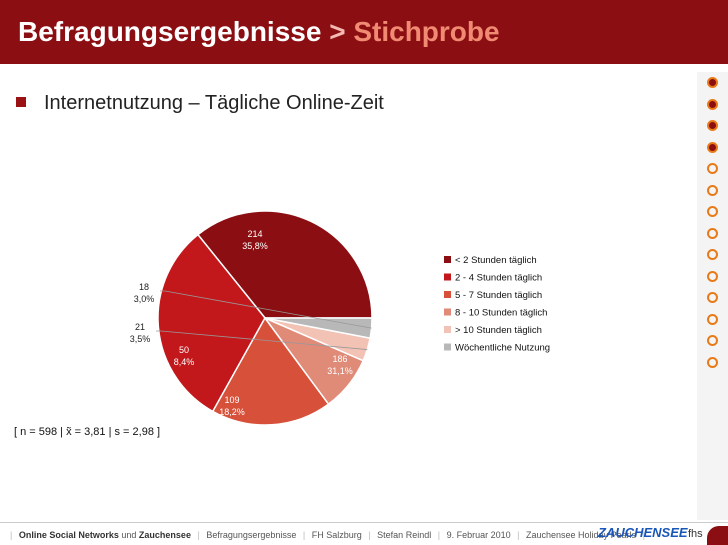 The width and height of the screenshot is (728, 545). I want to click on legend-label: 5 - 7 Stunden täglich, so click(498, 295).